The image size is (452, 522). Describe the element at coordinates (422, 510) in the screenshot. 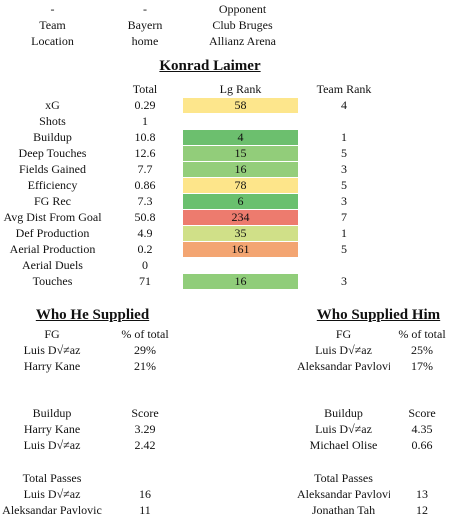

I see `value-cell: 12` at that location.